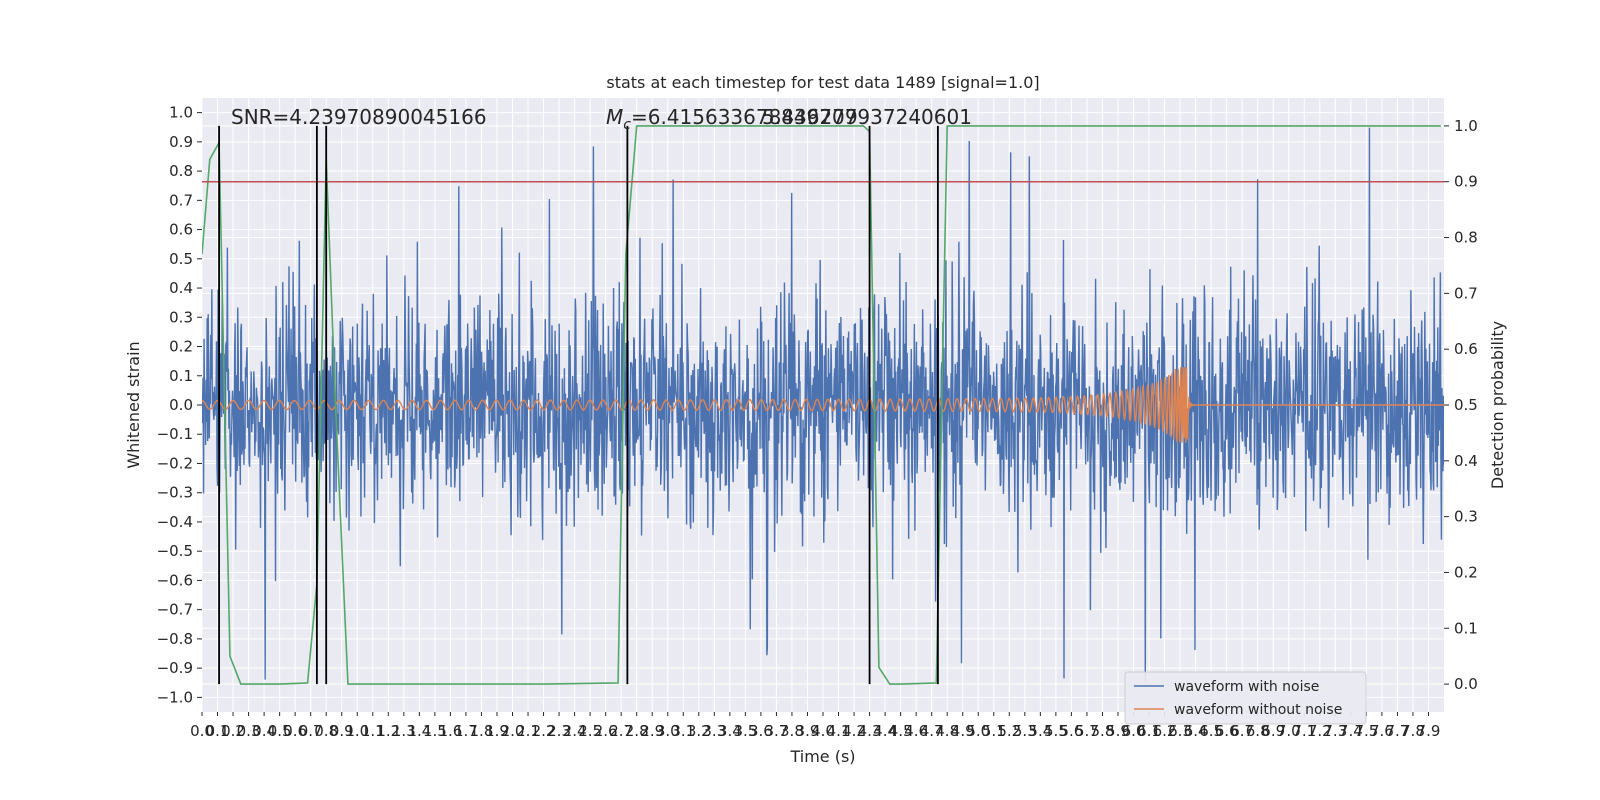 This screenshot has width=1600, height=800. What do you see at coordinates (295, 731) in the screenshot?
I see `x-tick-label: 0.6` at bounding box center [295, 731].